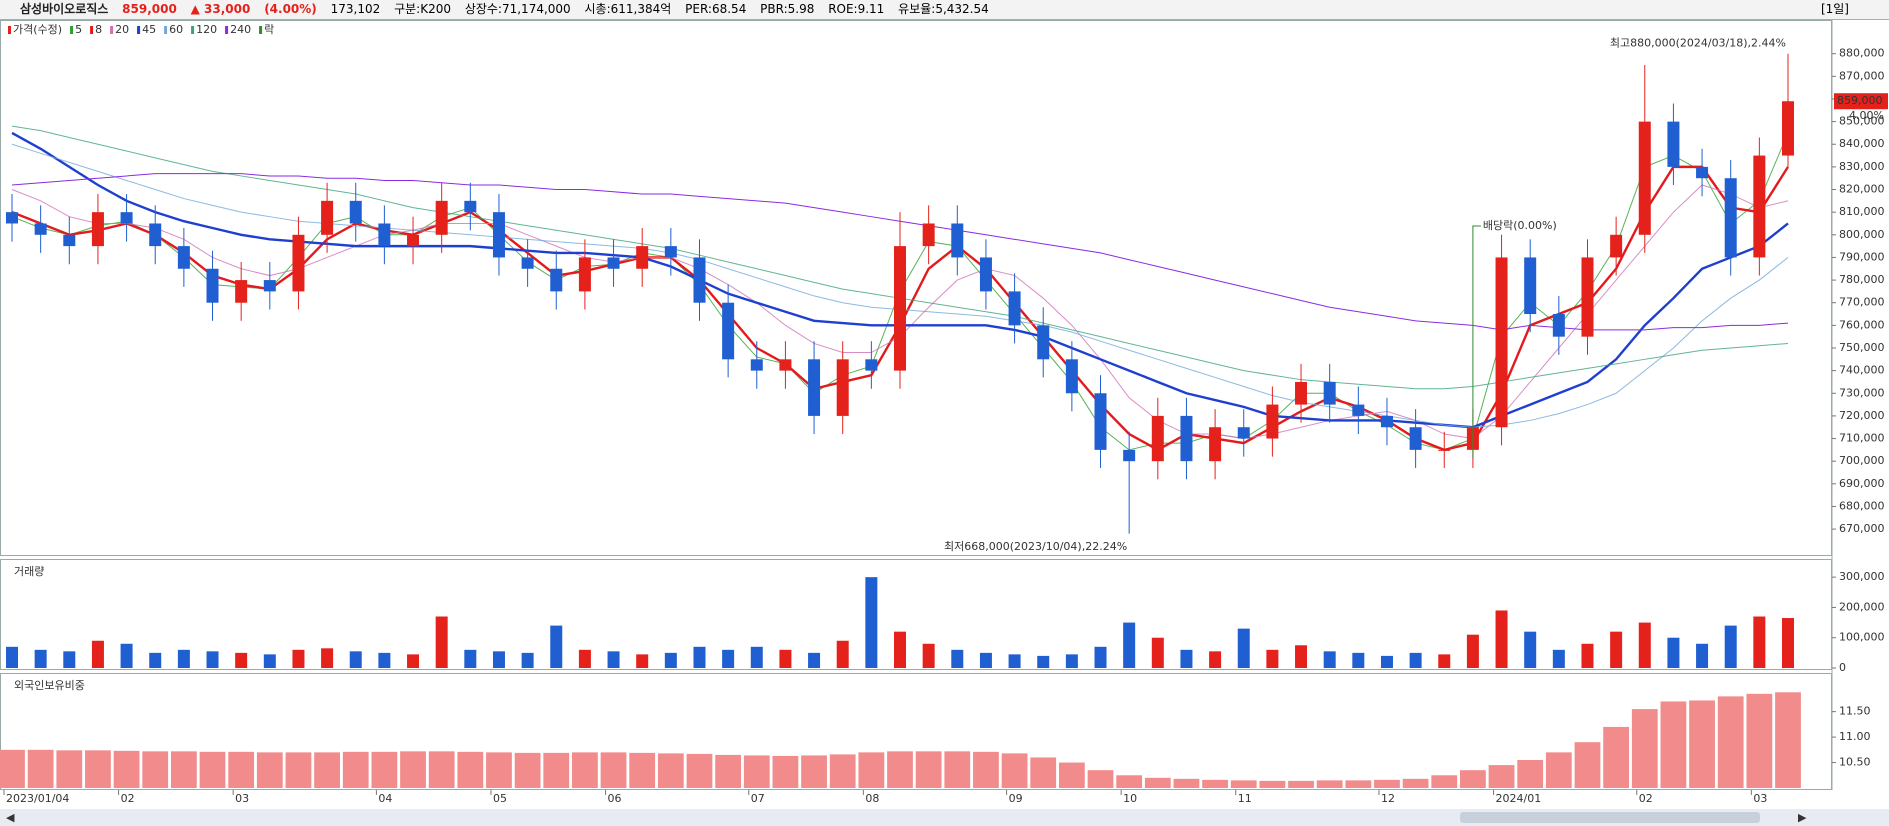 This screenshot has height=826, width=1889. I want to click on info: 구분:K200, so click(422, 9).